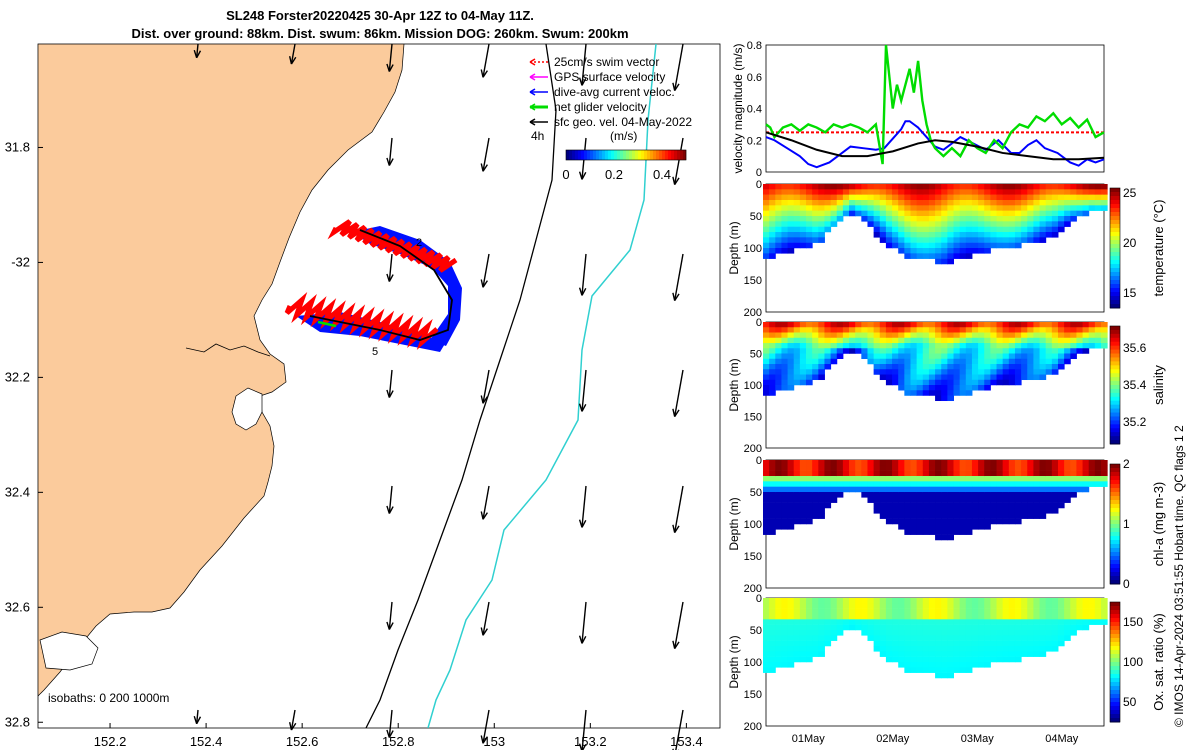  Describe the element at coordinates (461, 386) in the screenshot. I see `isobath-200m` at that location.